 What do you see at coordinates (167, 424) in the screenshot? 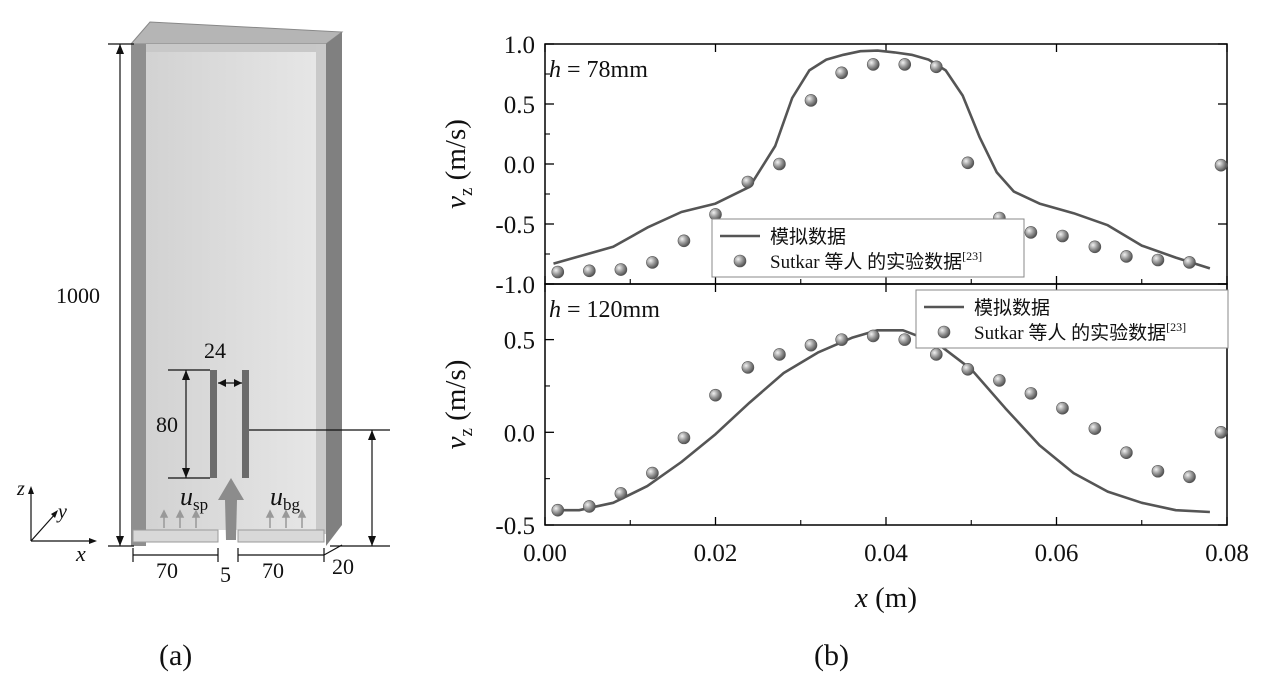
I see `dim-baffle-height-80: 80` at bounding box center [167, 424].